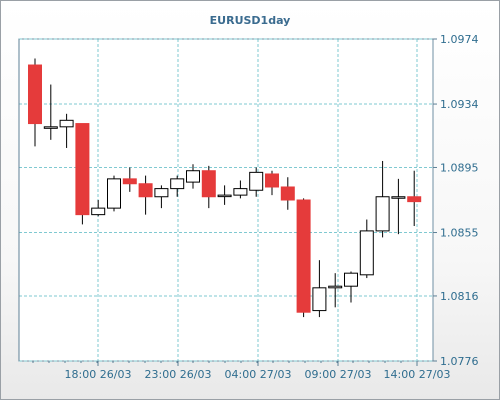 This screenshot has height=400, width=500. I want to click on x-tick-label: 09:00 27/03, so click(338, 374).